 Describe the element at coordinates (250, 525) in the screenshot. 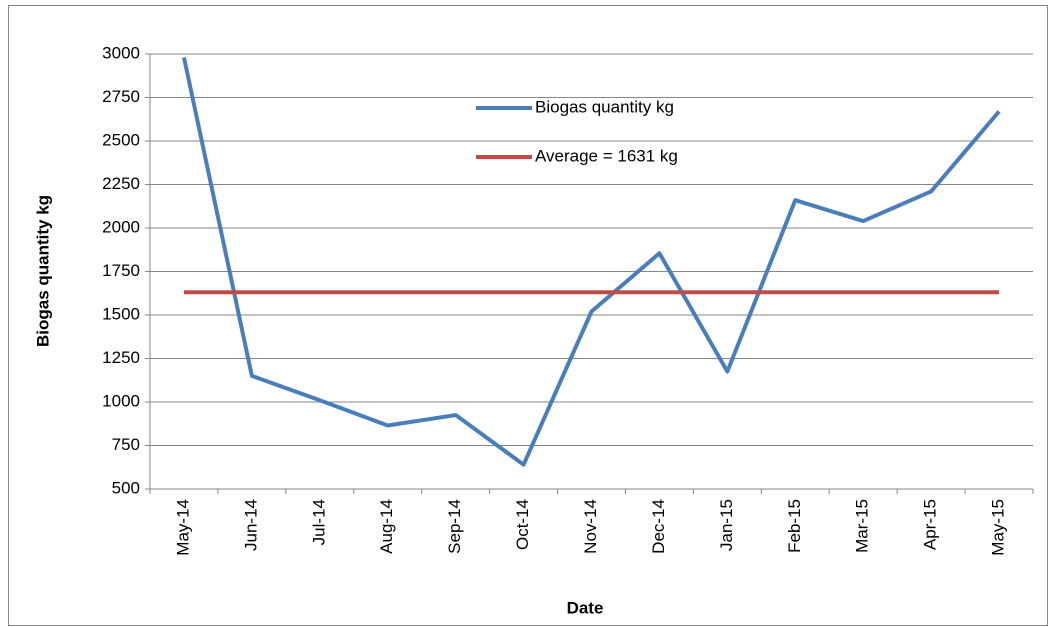

I see `x-tick-label: Jun-14` at that location.